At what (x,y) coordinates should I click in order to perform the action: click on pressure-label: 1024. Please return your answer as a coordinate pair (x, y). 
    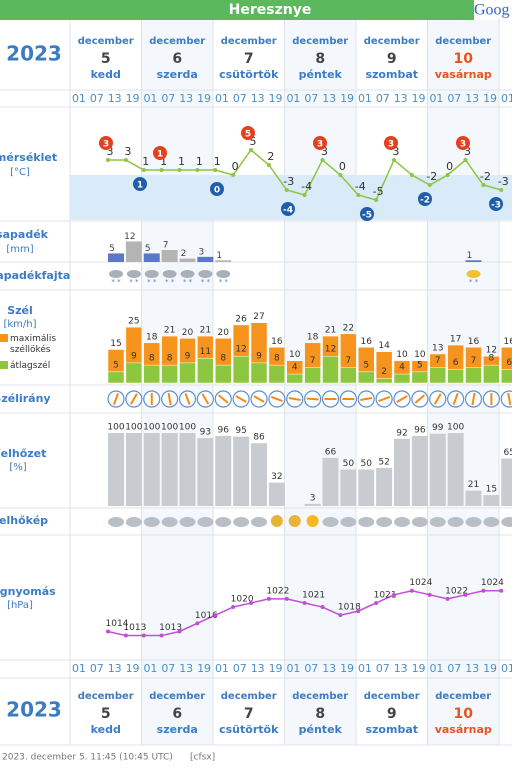
    Looking at the image, I should click on (420, 583).